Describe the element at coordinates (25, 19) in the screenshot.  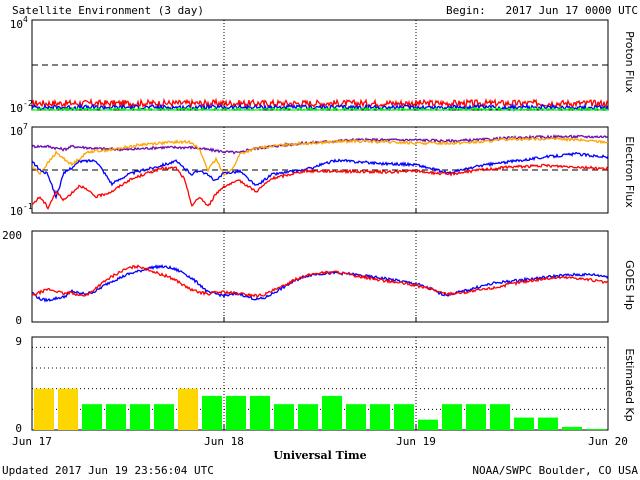
I see `y-tick-exp-proton-0: 4` at that location.